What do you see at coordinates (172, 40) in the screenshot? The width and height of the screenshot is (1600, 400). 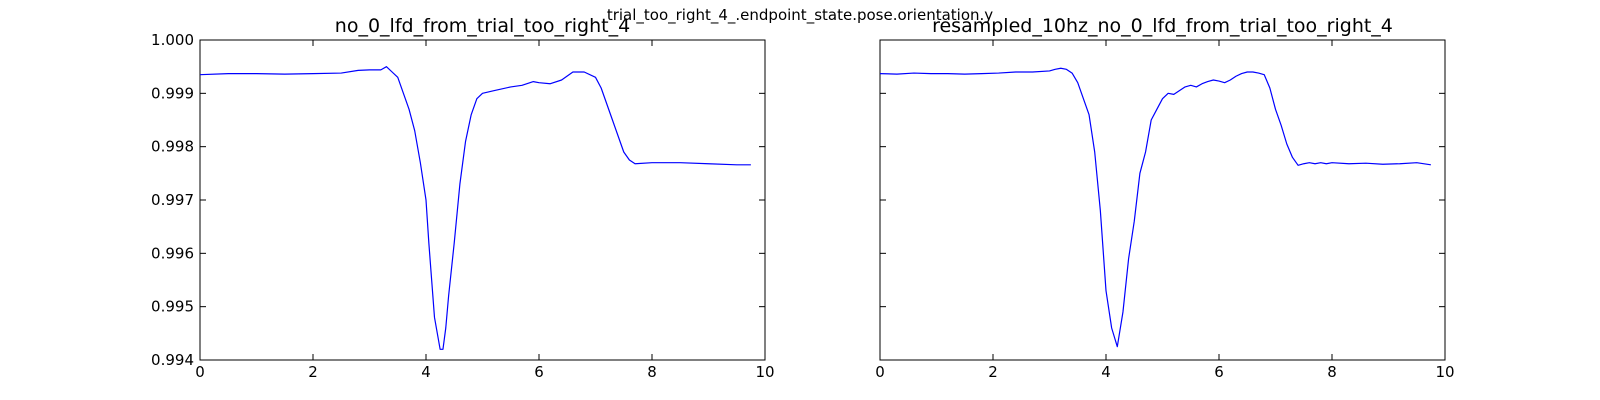 I see `y-tick-label: 1.000` at bounding box center [172, 40].